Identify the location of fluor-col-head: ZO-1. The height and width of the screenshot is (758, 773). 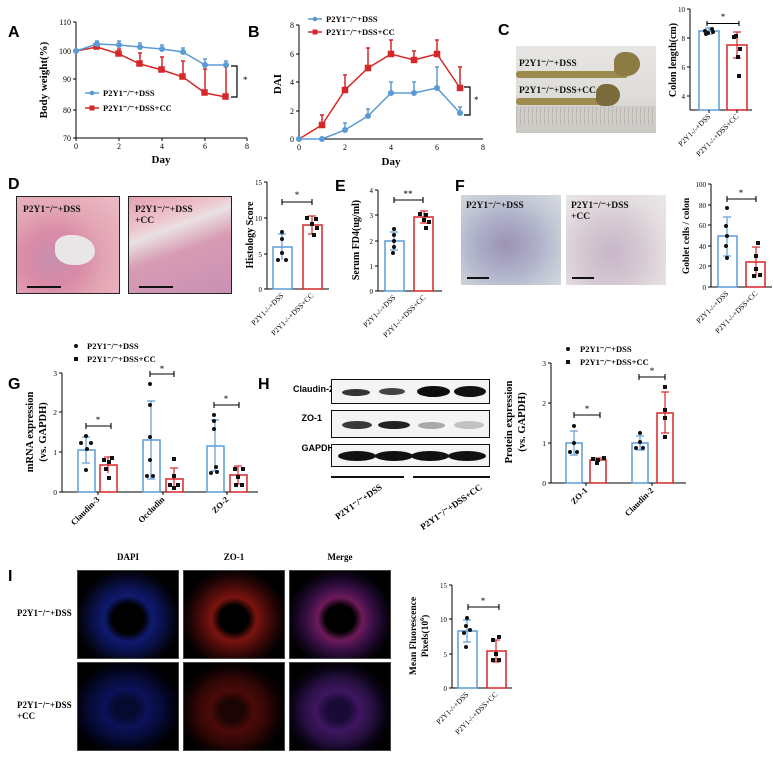
(234, 557).